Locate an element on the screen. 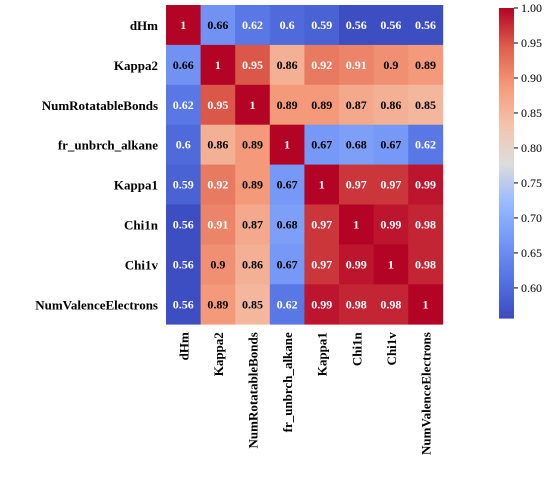 This screenshot has width=550, height=488. heatmap-cell-dHm-fr_unbrch_alkane is located at coordinates (287, 25).